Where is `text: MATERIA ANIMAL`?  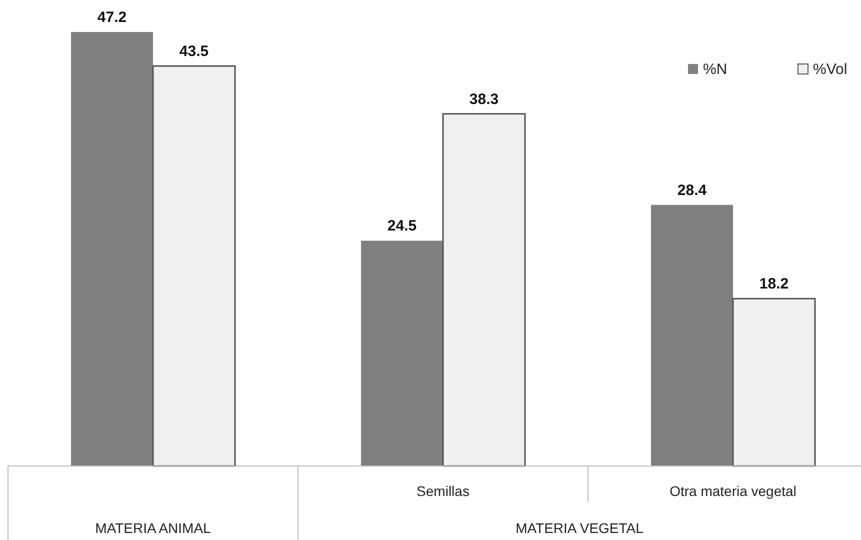
text: MATERIA ANIMAL is located at coordinates (153, 528).